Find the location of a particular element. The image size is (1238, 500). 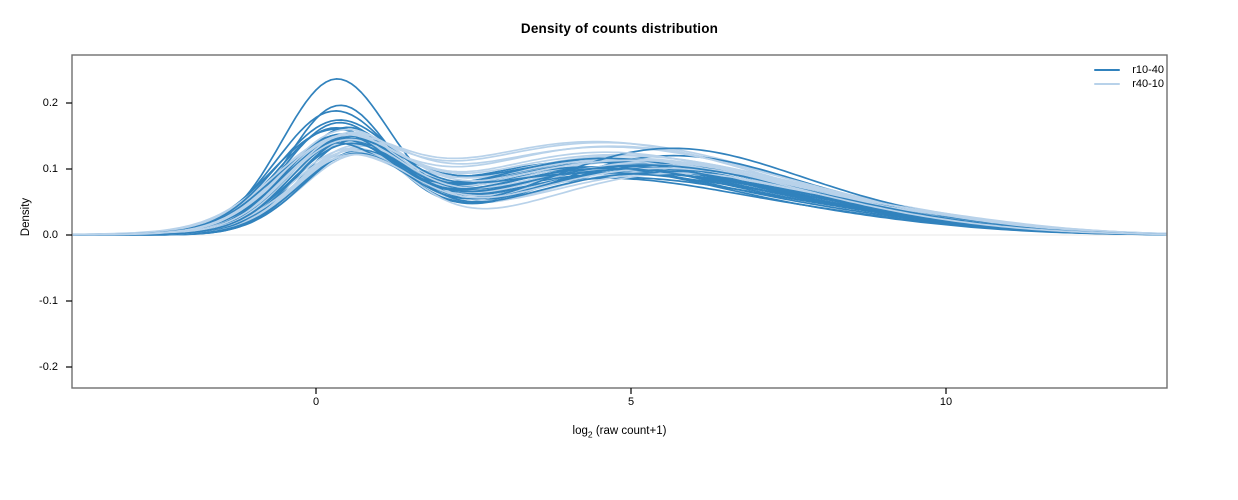

x-axis-label-subscript: 2 is located at coordinates (590, 434).